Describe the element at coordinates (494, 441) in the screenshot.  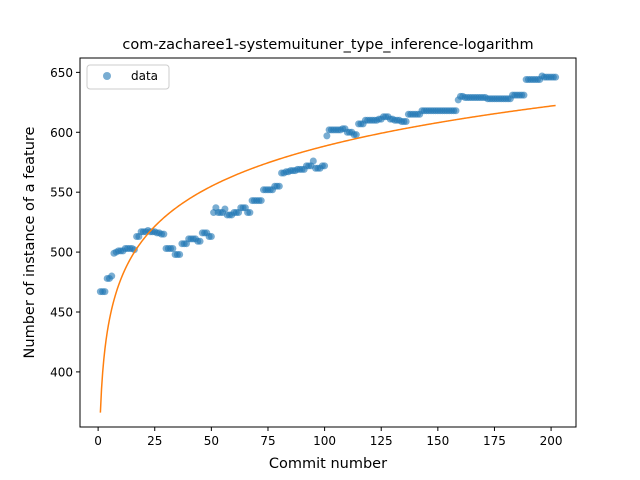
I see `x-tick-label: 175` at that location.